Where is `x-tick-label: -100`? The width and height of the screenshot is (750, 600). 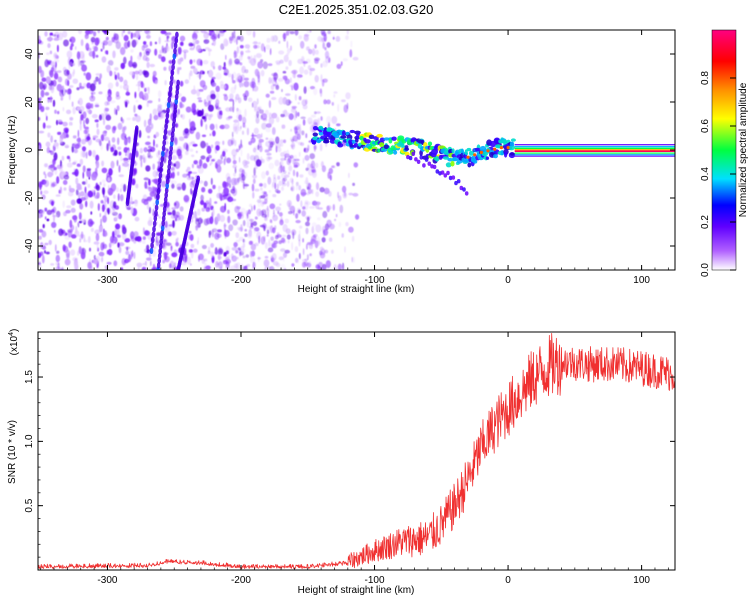 x-tick-label: -100 is located at coordinates (375, 580).